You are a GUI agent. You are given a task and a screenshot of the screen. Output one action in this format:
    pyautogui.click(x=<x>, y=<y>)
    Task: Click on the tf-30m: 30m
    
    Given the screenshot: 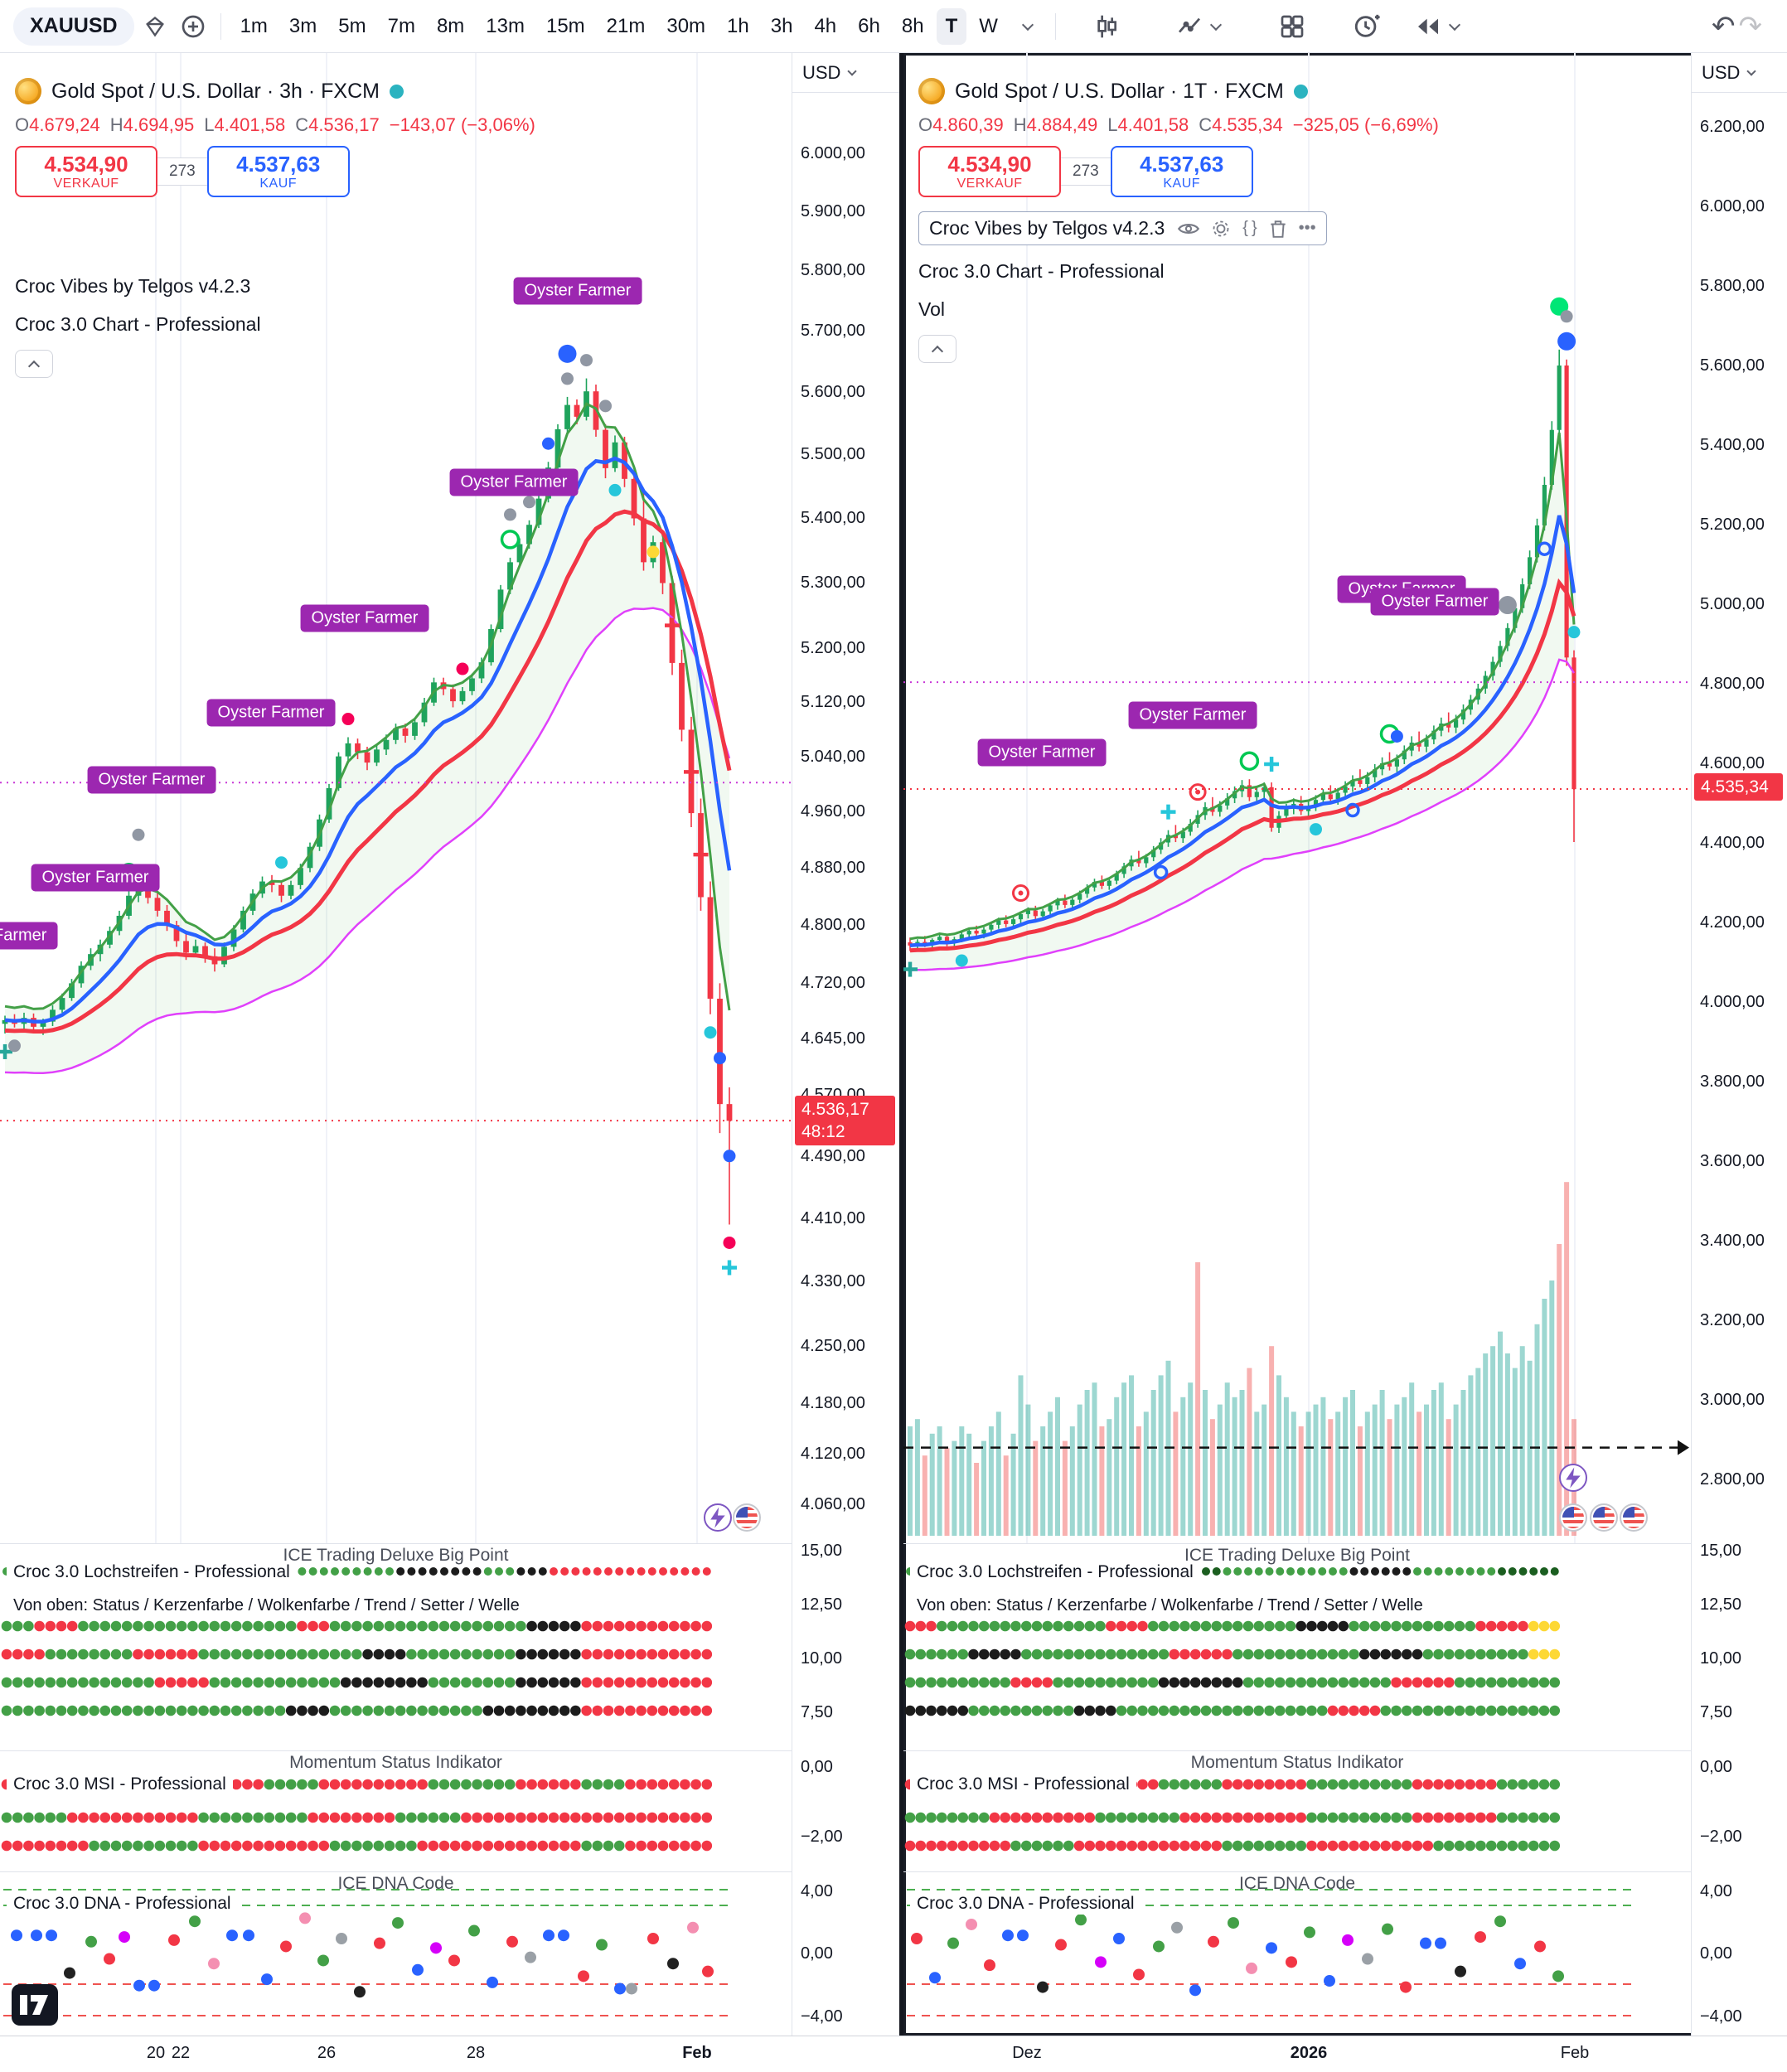 What is the action you would take?
    pyautogui.click(x=685, y=26)
    